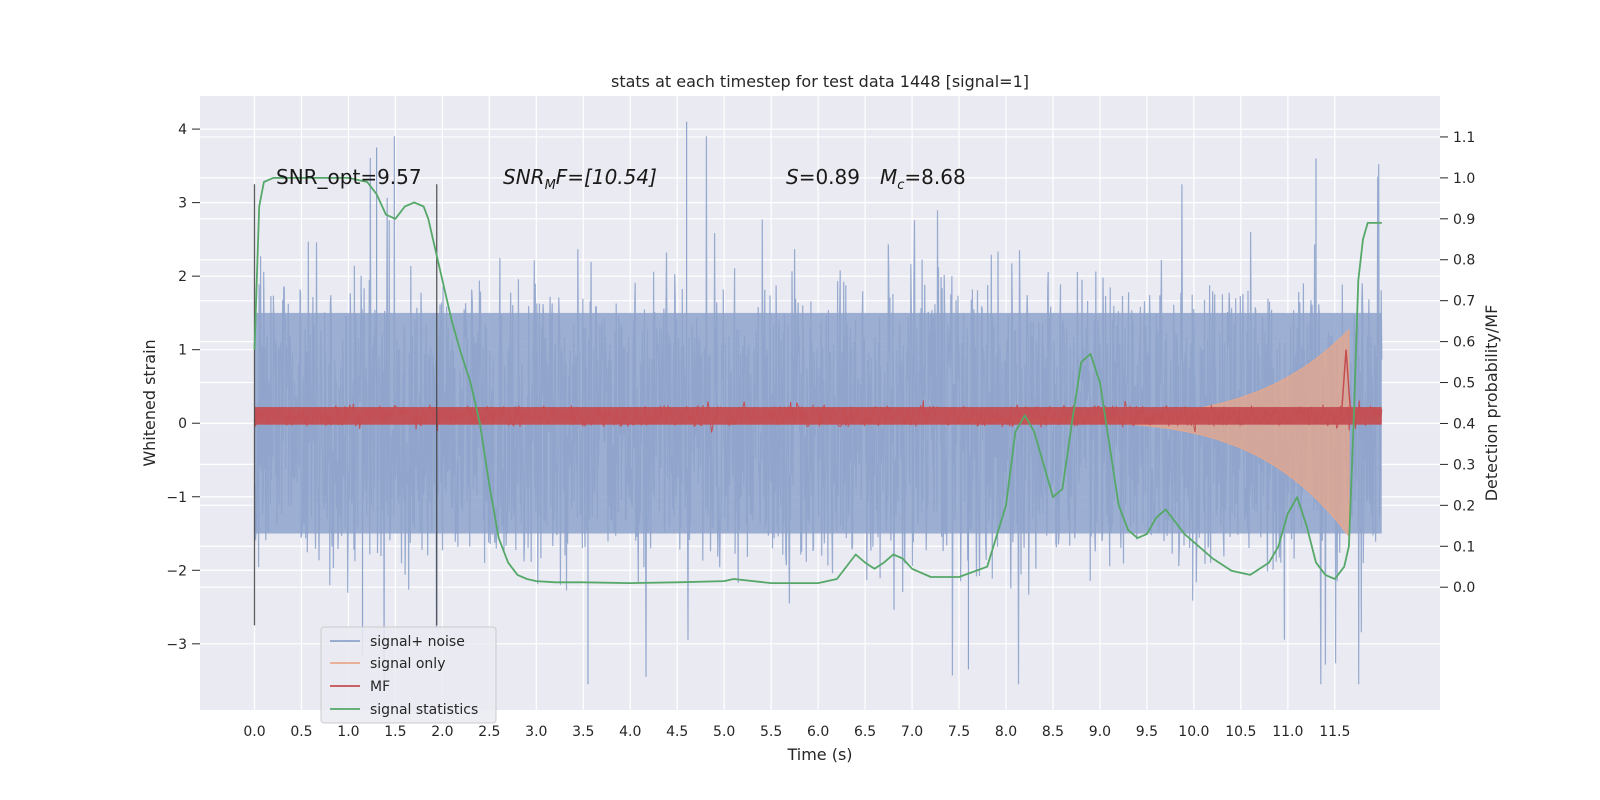 The height and width of the screenshot is (800, 1600). What do you see at coordinates (182, 277) in the screenshot?
I see `y-tick-label: 2` at bounding box center [182, 277].